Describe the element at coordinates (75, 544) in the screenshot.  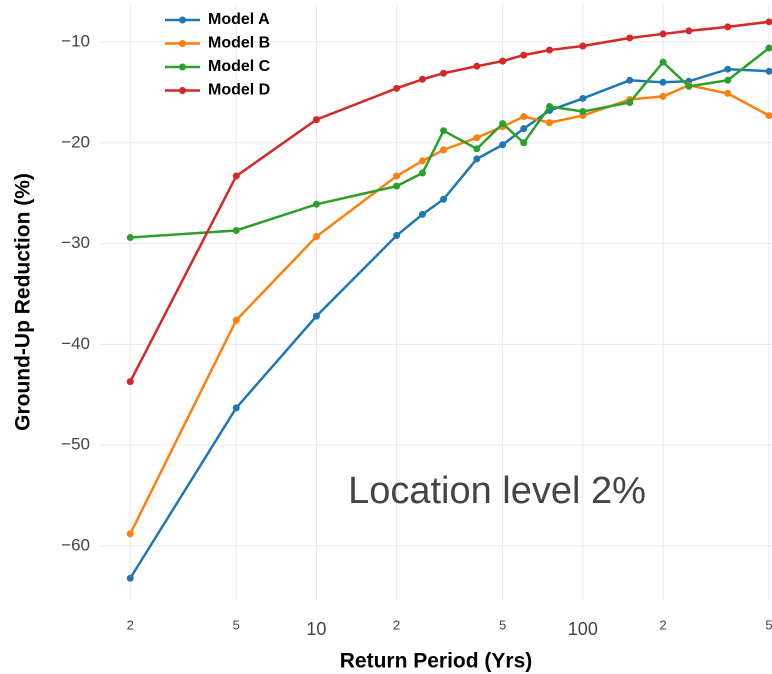
I see `y-tick-label: −60` at that location.